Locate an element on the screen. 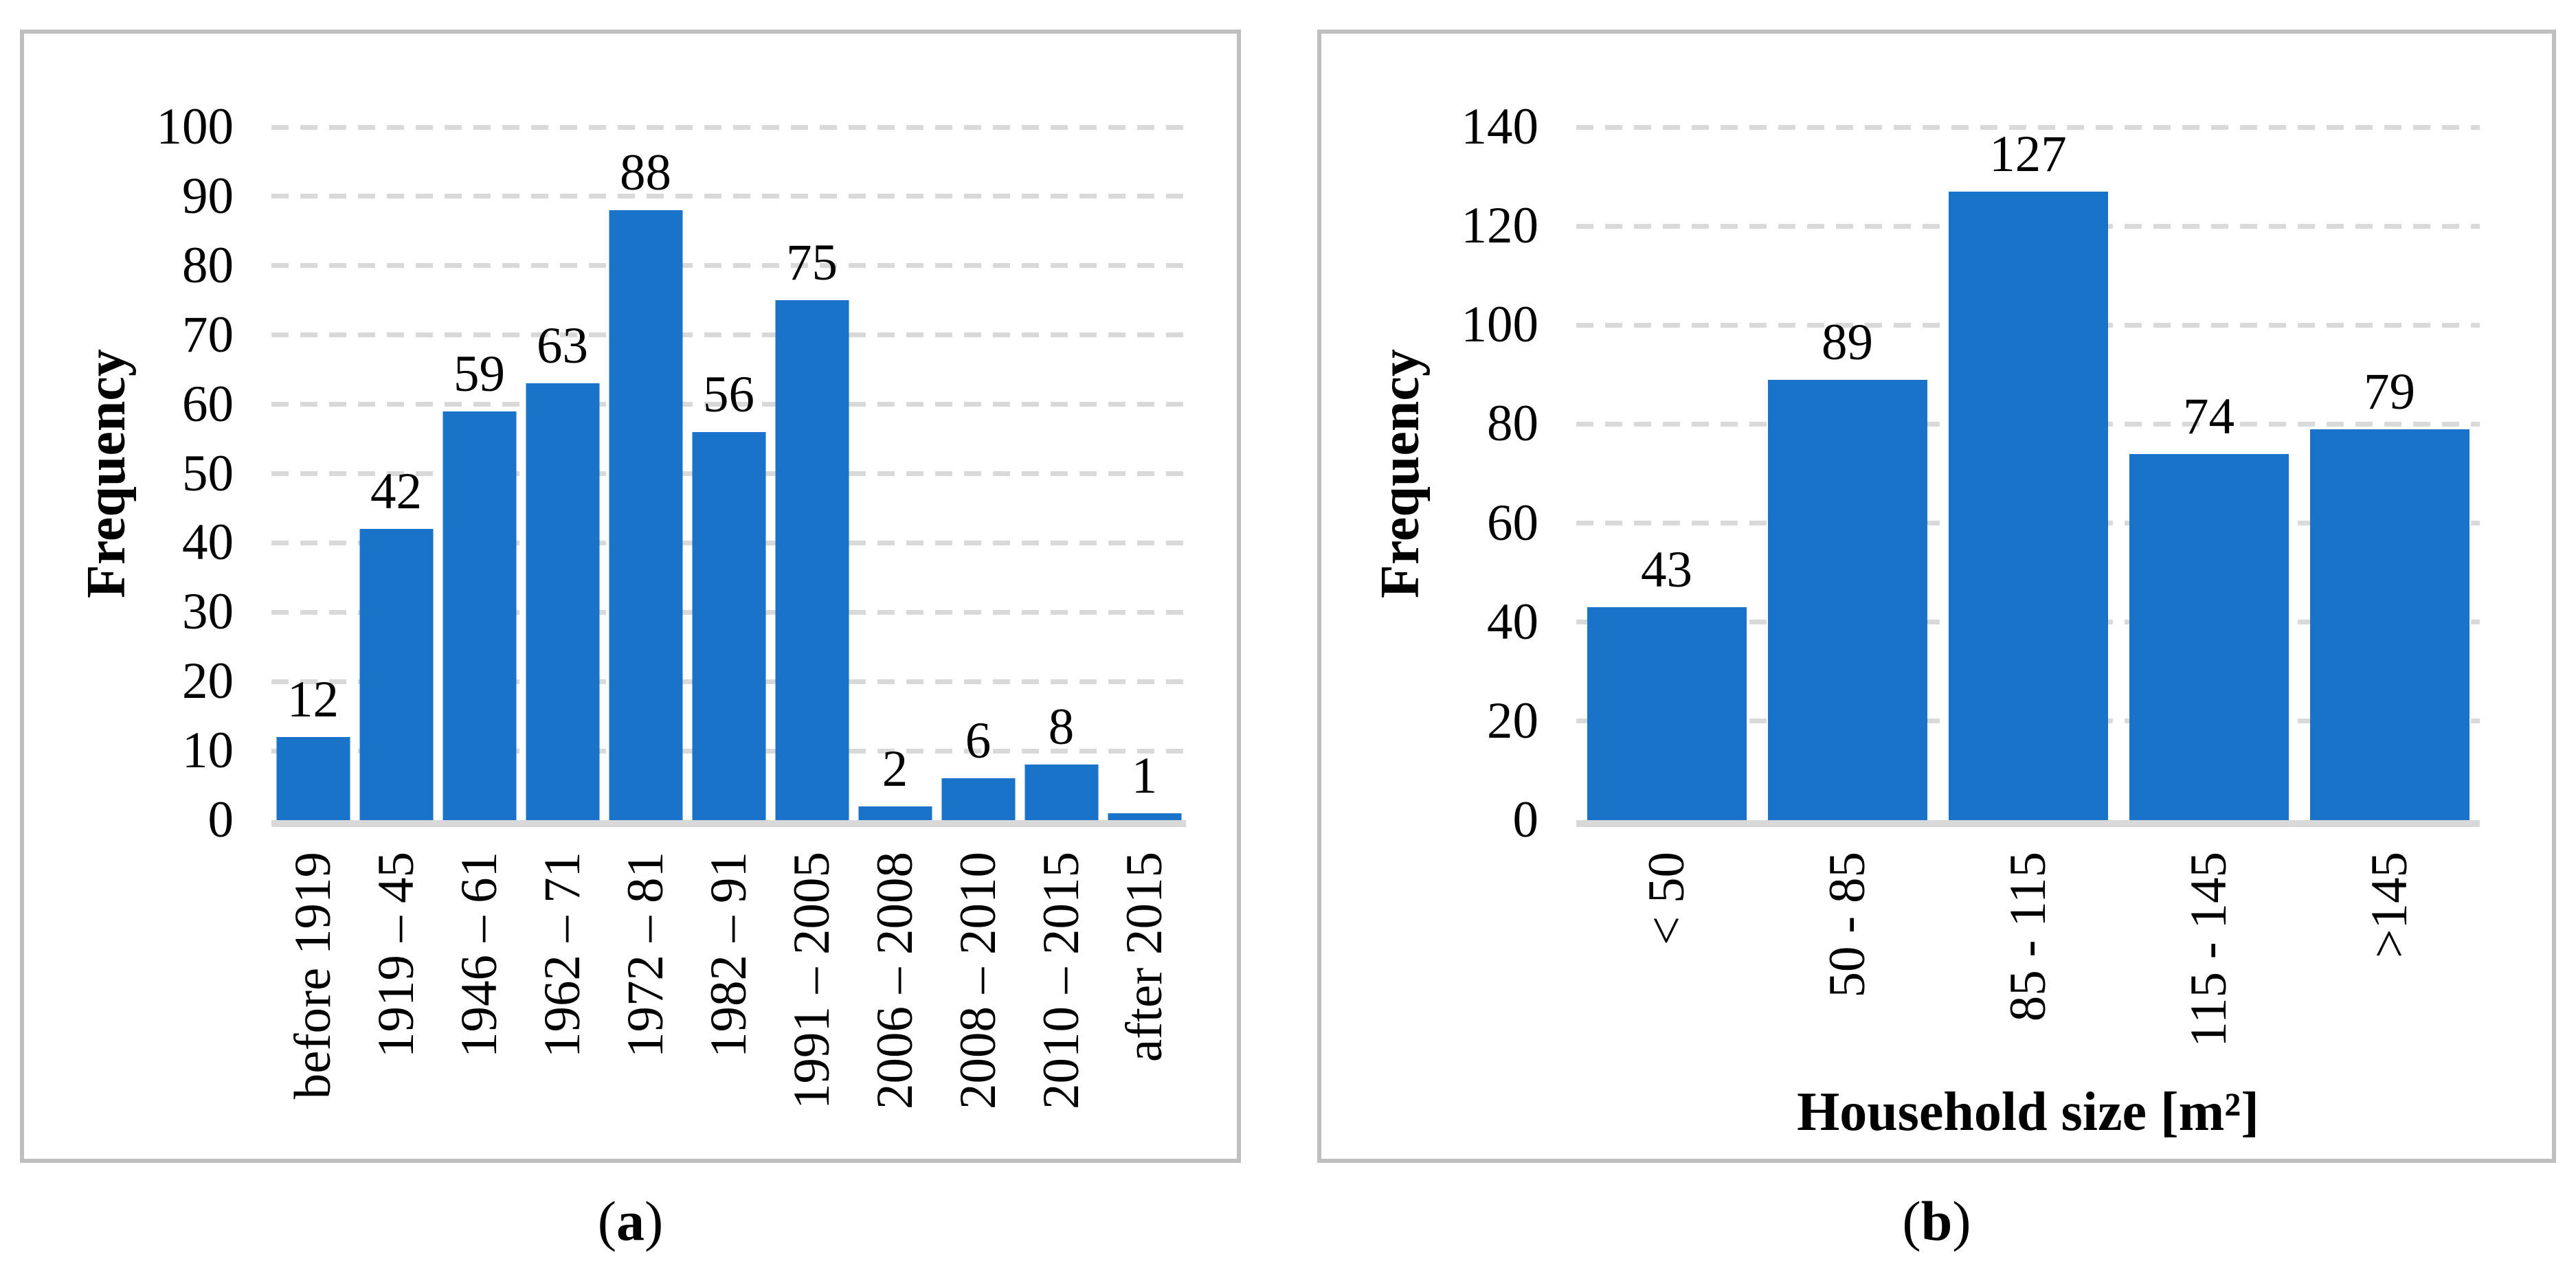  x-tick-label: 1919 – 45 is located at coordinates (396, 955).